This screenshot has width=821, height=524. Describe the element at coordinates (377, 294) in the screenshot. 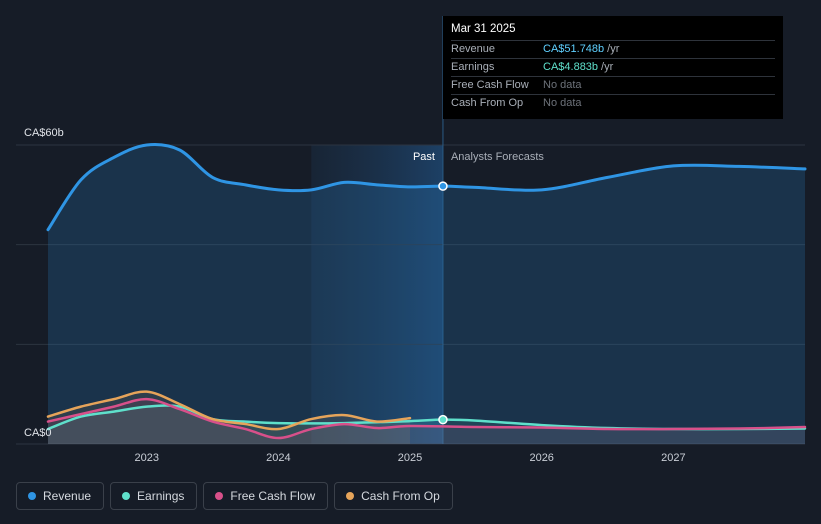

I see `past-shade-band` at that location.